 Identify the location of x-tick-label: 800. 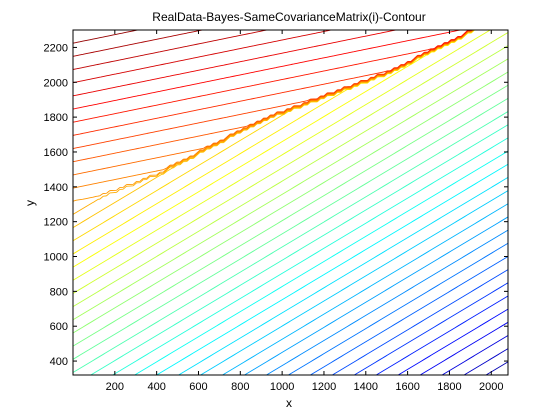
(240, 387).